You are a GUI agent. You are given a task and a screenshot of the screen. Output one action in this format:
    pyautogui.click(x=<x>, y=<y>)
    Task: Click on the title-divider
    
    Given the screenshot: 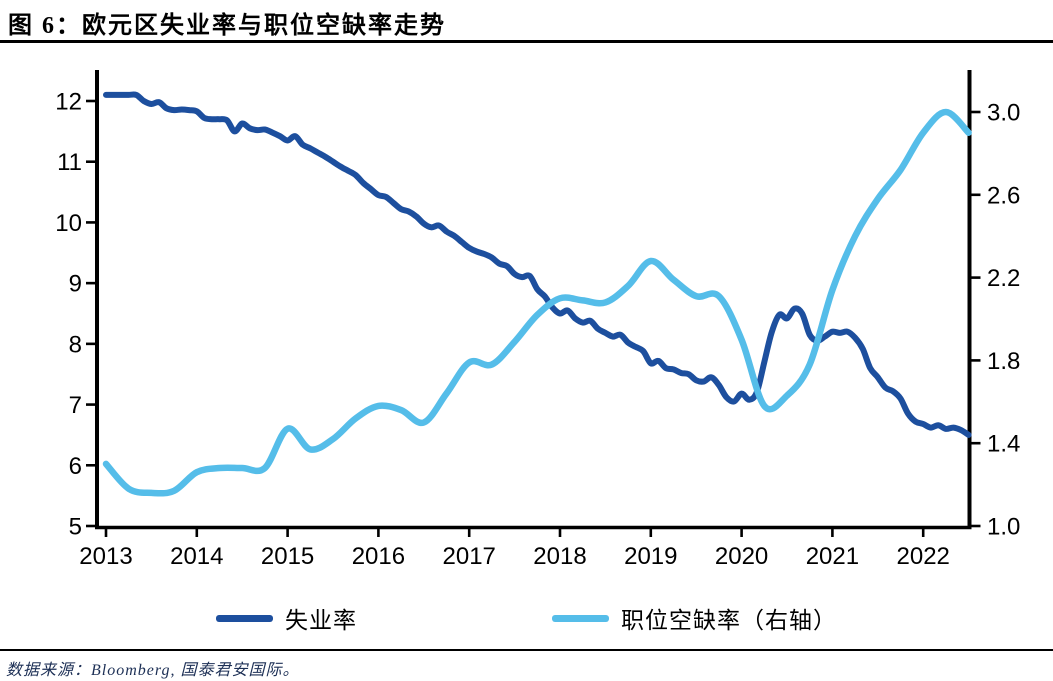 What is the action you would take?
    pyautogui.click(x=526, y=41)
    